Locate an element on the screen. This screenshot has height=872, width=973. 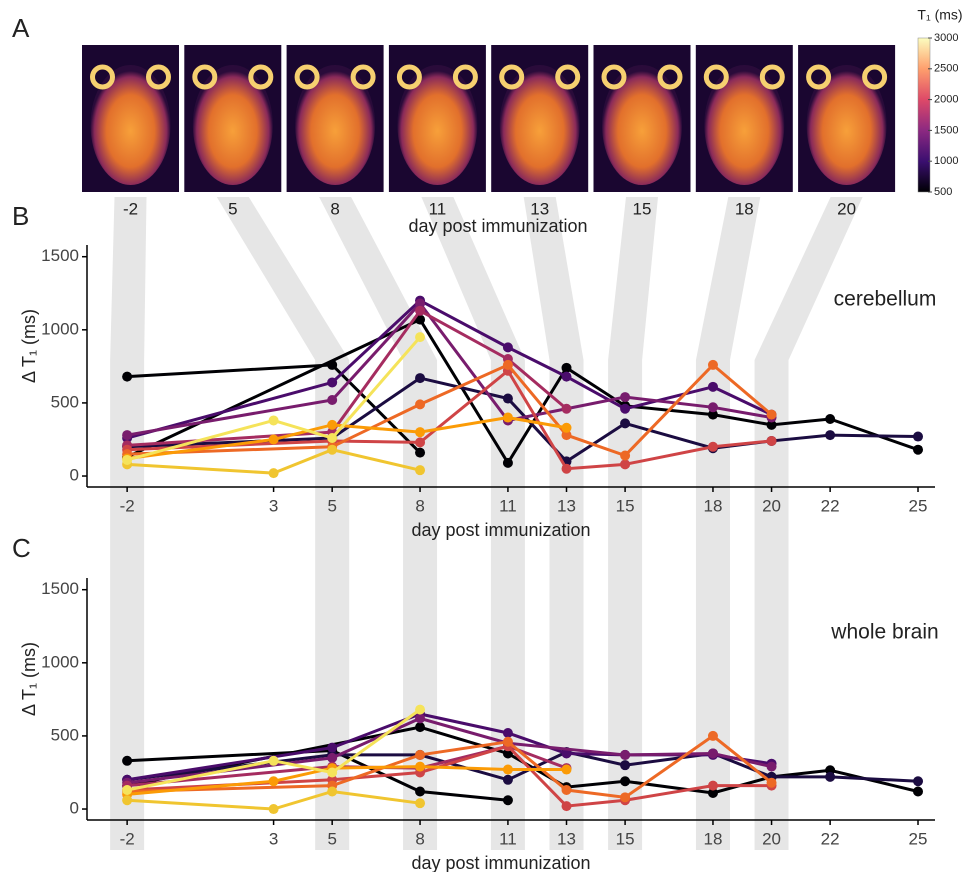
colorbar-tick-label: 1500 is located at coordinates (946, 130).